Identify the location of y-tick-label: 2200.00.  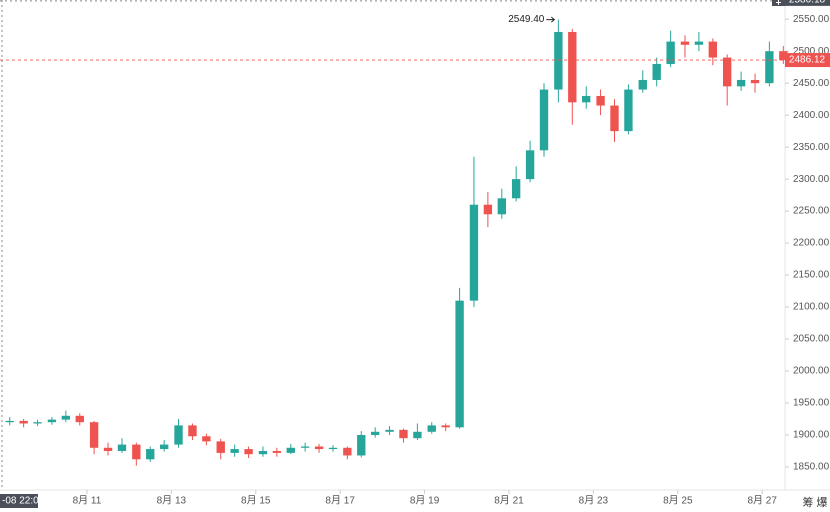
(811, 243).